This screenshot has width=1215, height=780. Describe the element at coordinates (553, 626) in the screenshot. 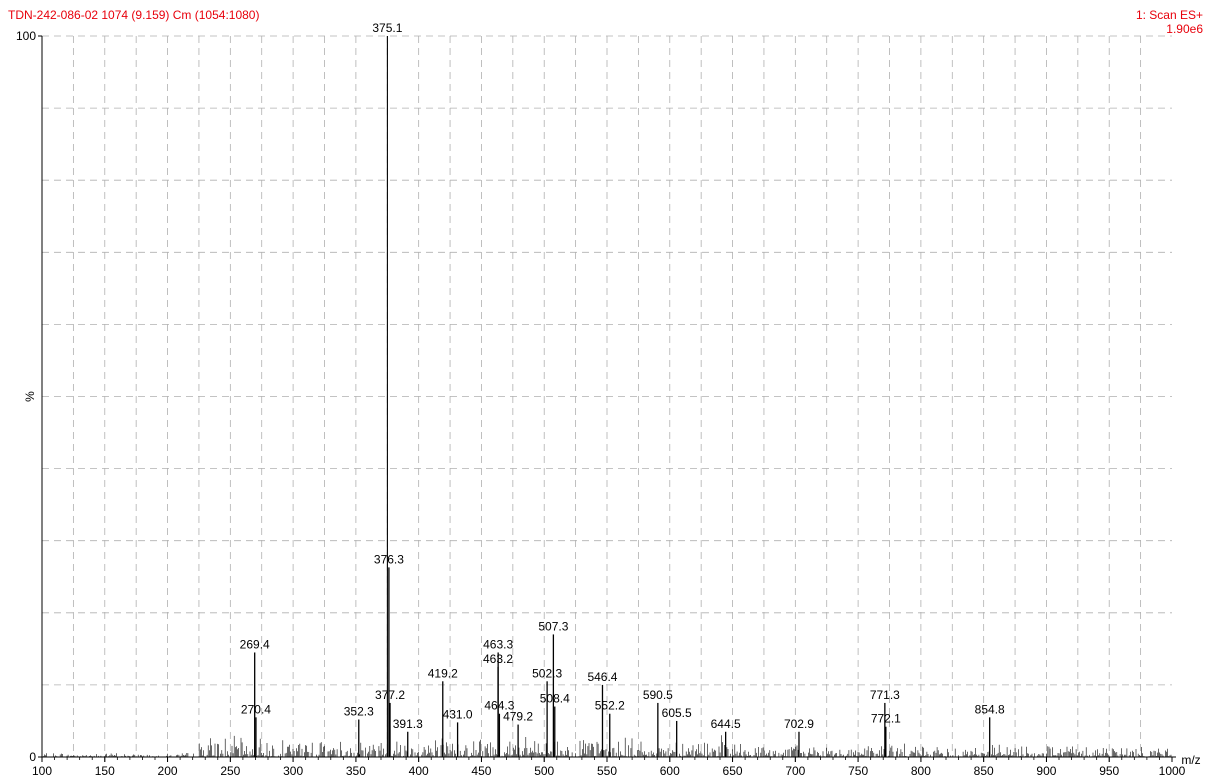

I see `peak-label-507.3: 507.3` at that location.